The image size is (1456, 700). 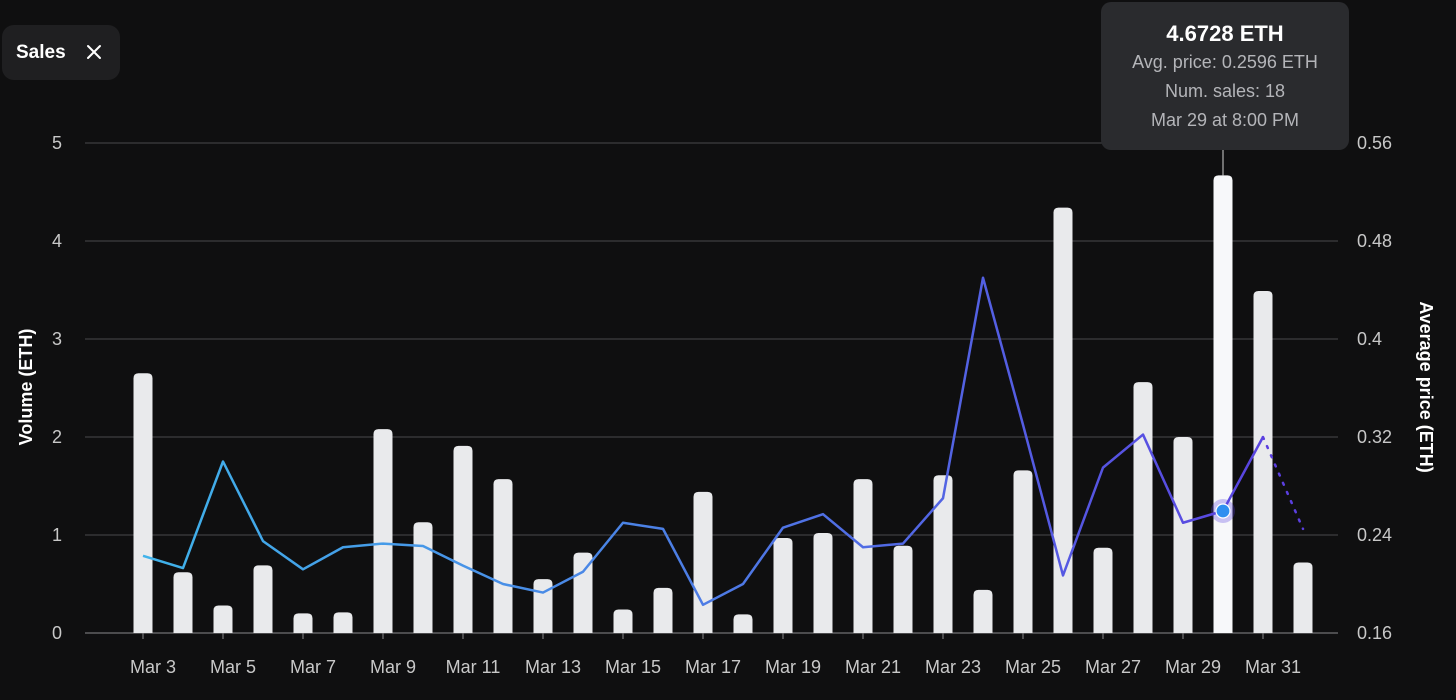 What do you see at coordinates (1374, 535) in the screenshot?
I see `y2-tick-label: 0.24` at bounding box center [1374, 535].